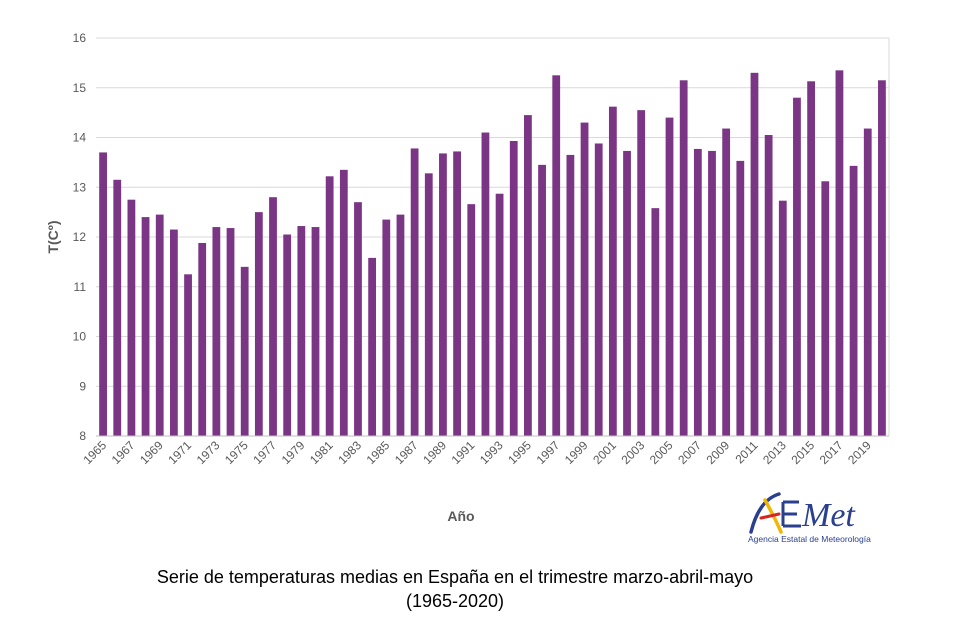 This screenshot has width=960, height=625. I want to click on bar-1978, so click(287, 335).